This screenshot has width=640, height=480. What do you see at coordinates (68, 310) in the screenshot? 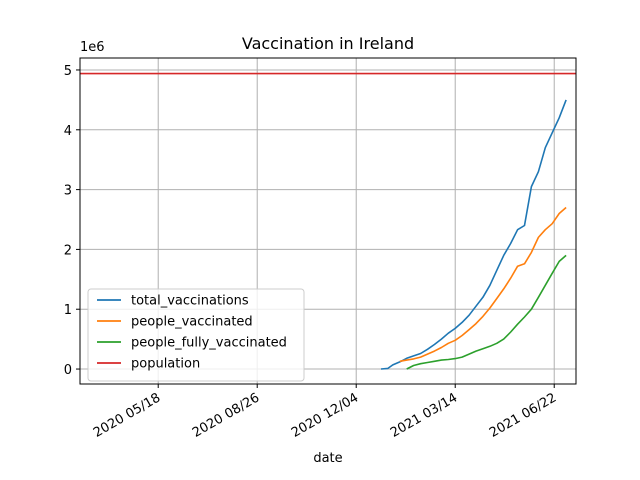
I see `y-tick-label: 1` at bounding box center [68, 310].